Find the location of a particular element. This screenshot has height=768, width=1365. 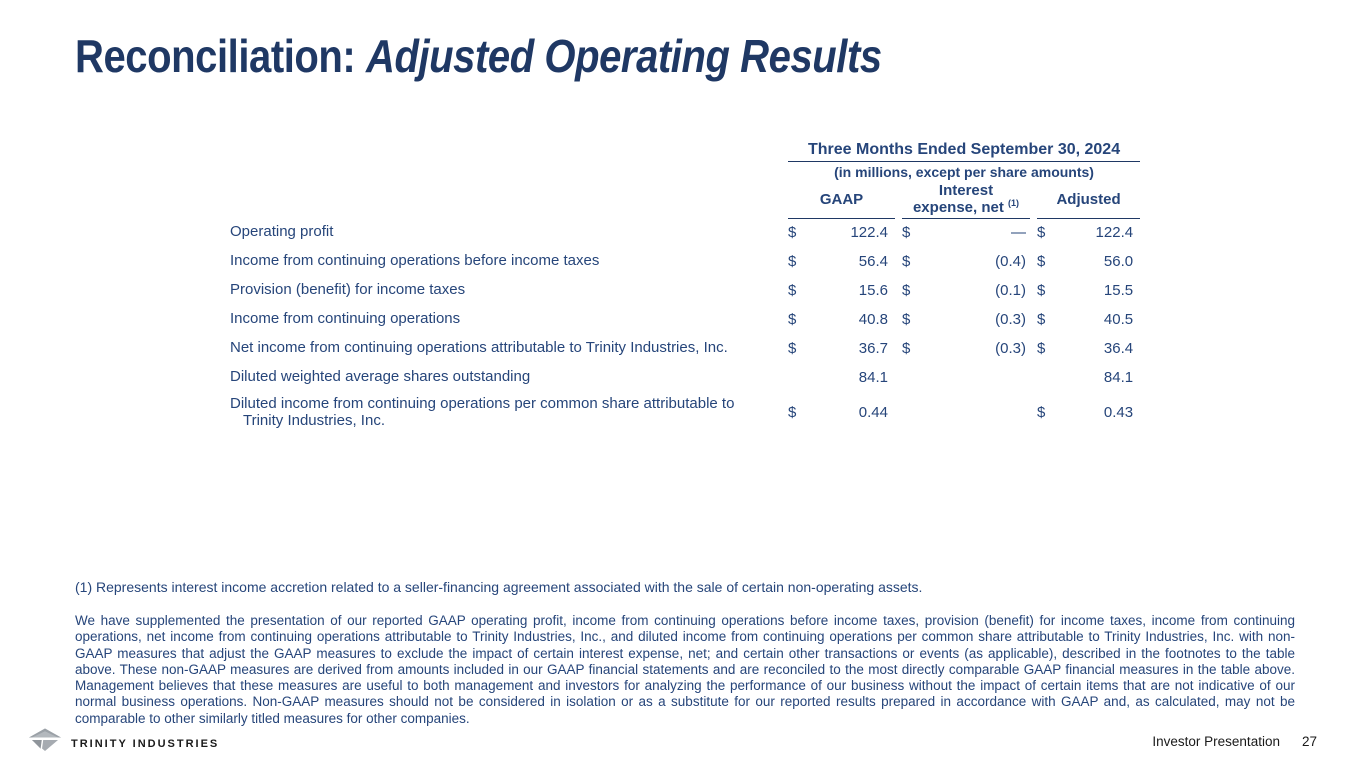

adjusted-value: 15.5 is located at coordinates (1118, 290).